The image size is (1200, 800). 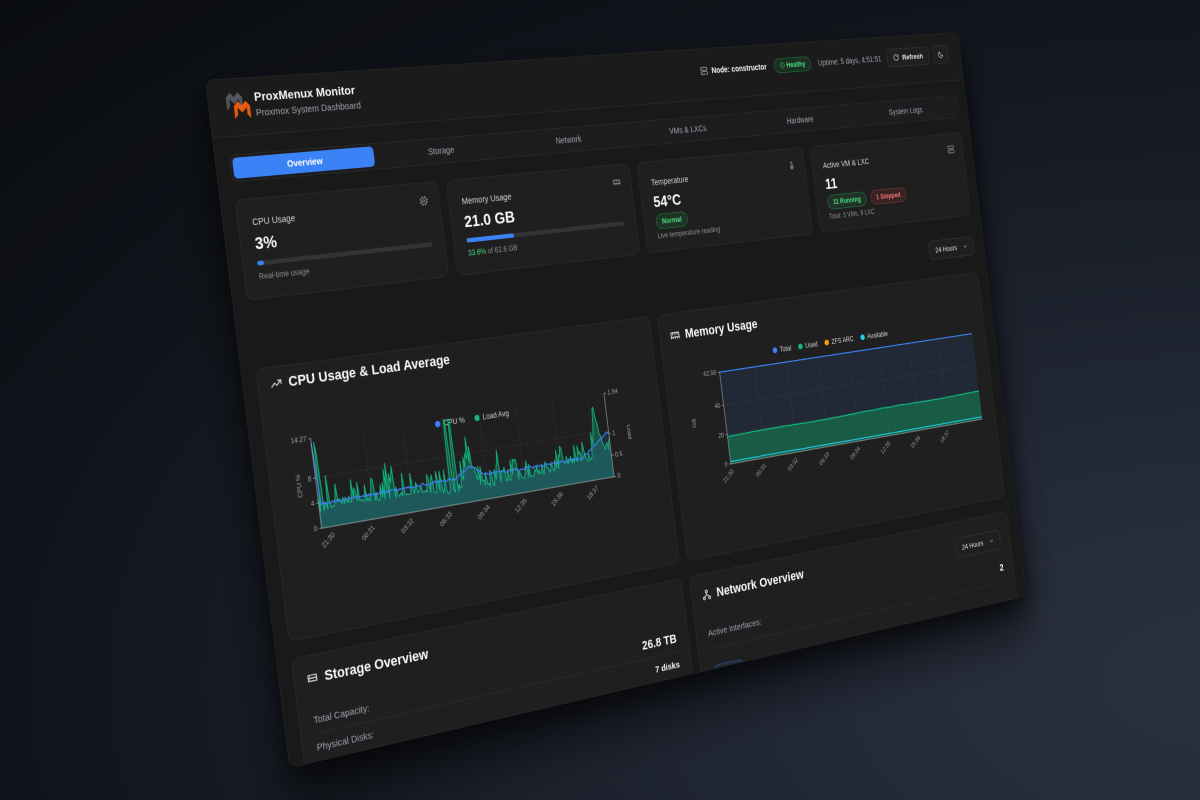 What do you see at coordinates (313, 504) in the screenshot?
I see `svg-text: 4` at bounding box center [313, 504].